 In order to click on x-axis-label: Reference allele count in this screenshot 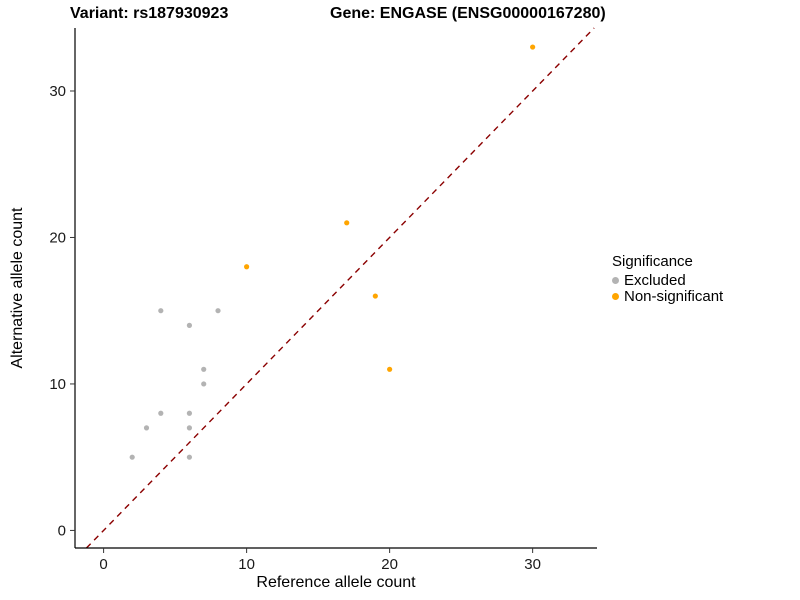, I will do `click(336, 582)`.